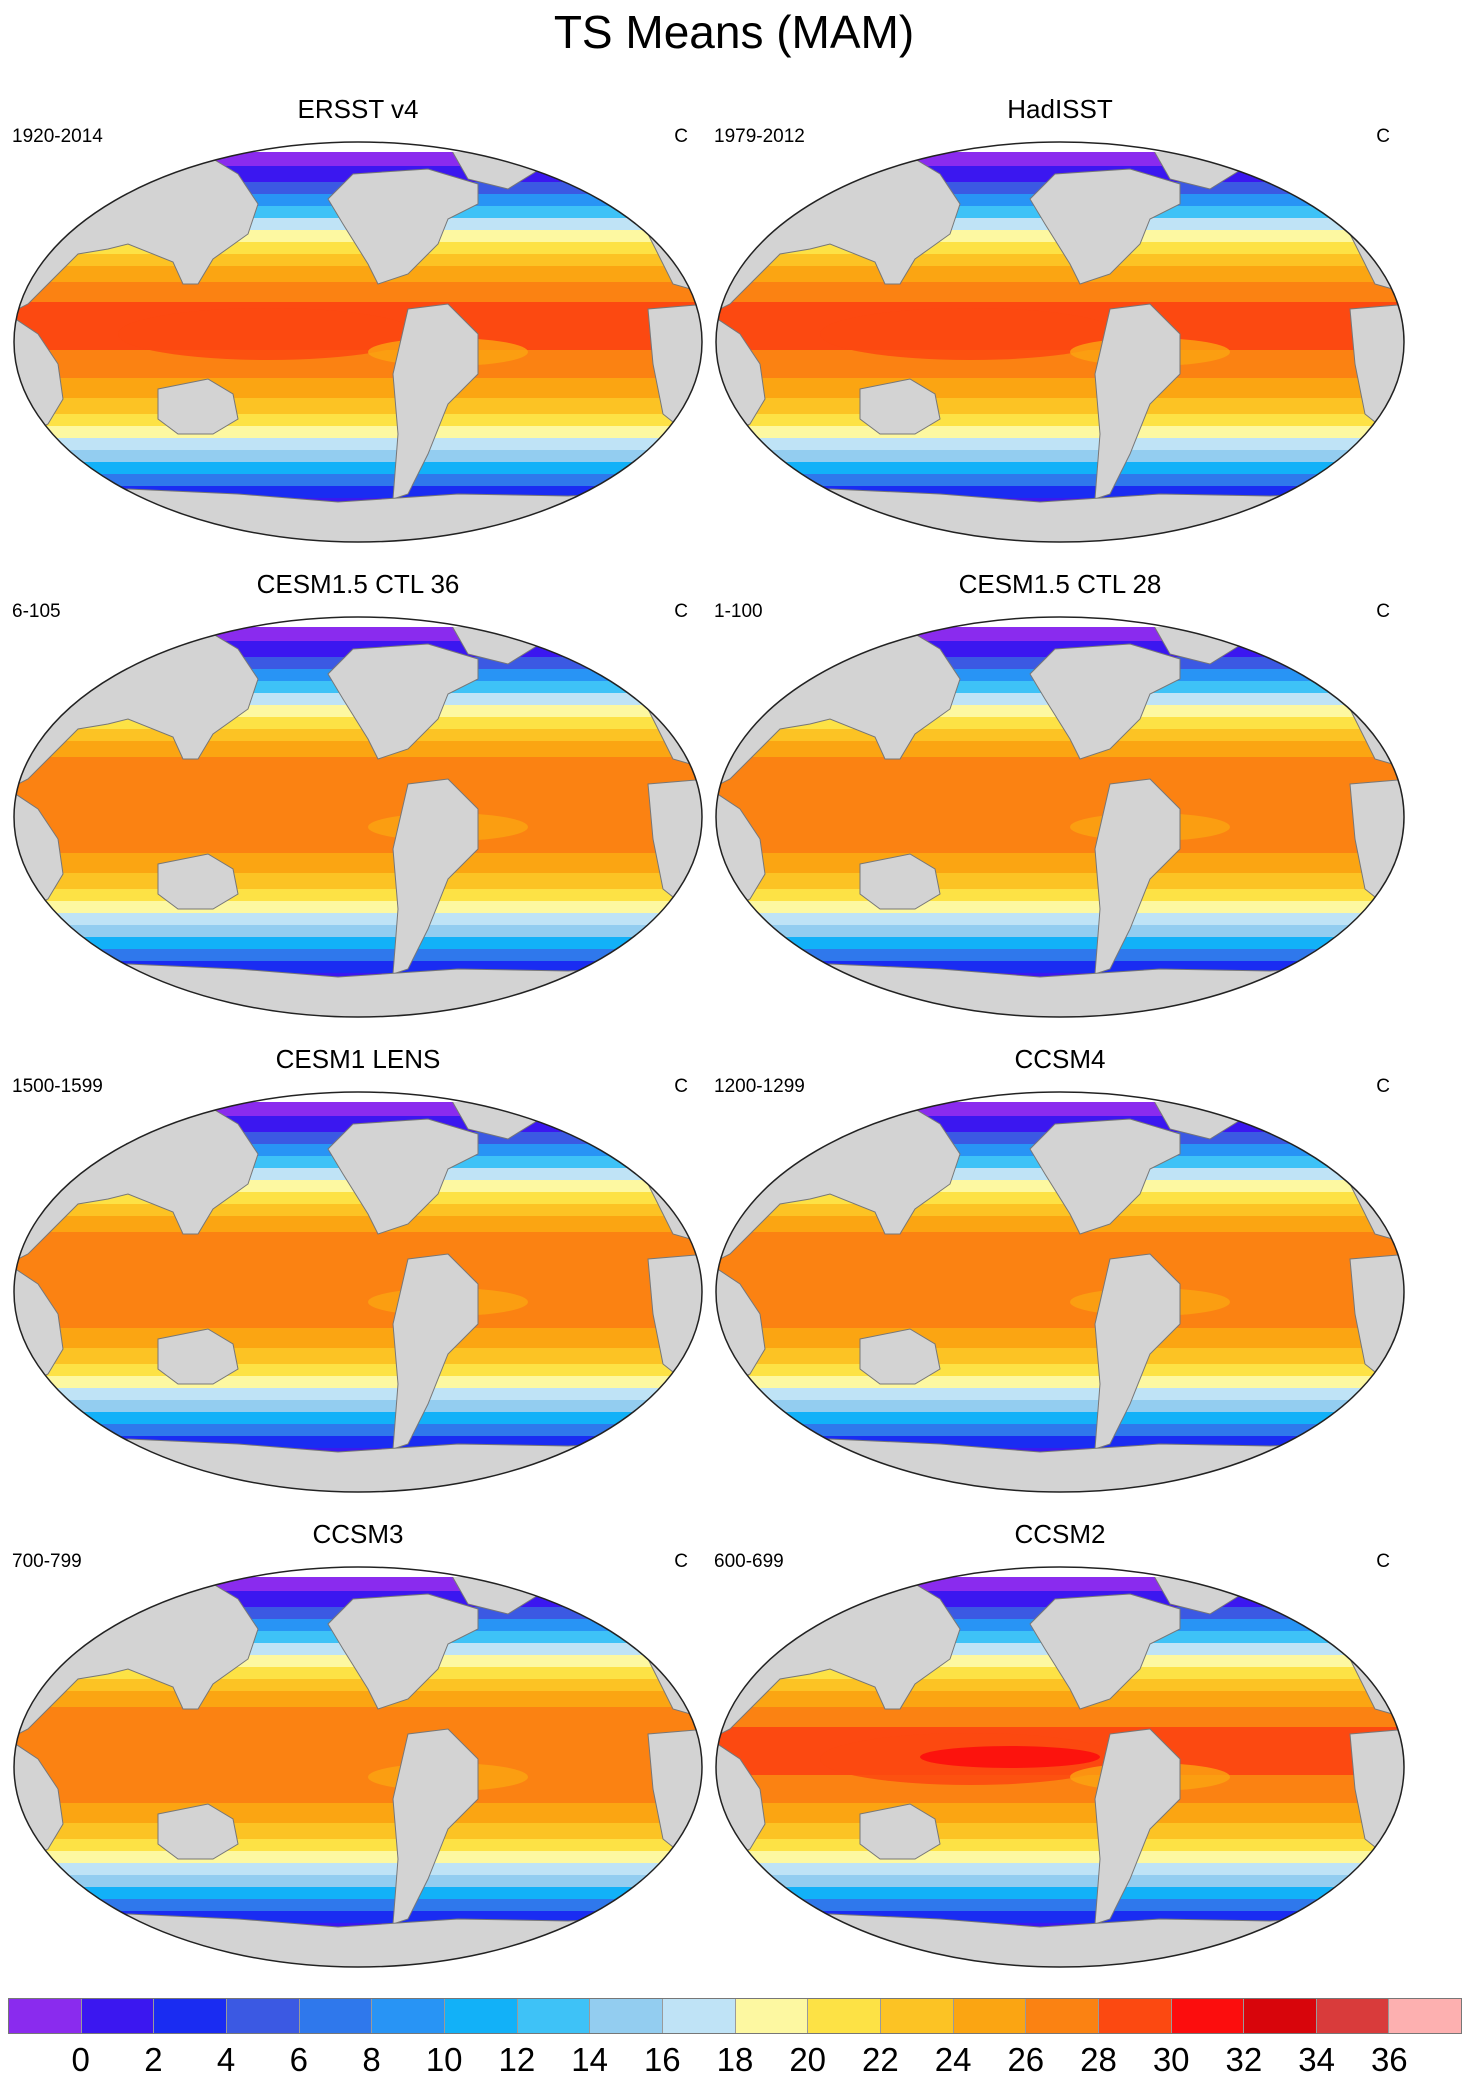  I want to click on map-panel: CCSM3 700-799 C, so click(358, 1754).